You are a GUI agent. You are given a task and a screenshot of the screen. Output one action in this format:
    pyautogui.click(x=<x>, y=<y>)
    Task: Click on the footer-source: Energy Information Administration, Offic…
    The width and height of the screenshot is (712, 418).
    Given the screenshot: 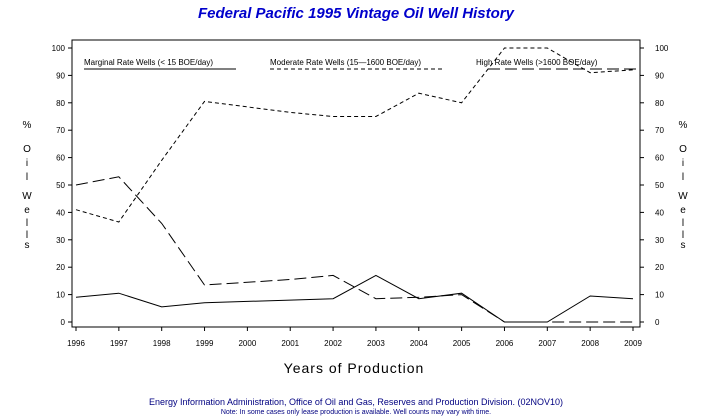 What is the action you would take?
    pyautogui.click(x=356, y=402)
    